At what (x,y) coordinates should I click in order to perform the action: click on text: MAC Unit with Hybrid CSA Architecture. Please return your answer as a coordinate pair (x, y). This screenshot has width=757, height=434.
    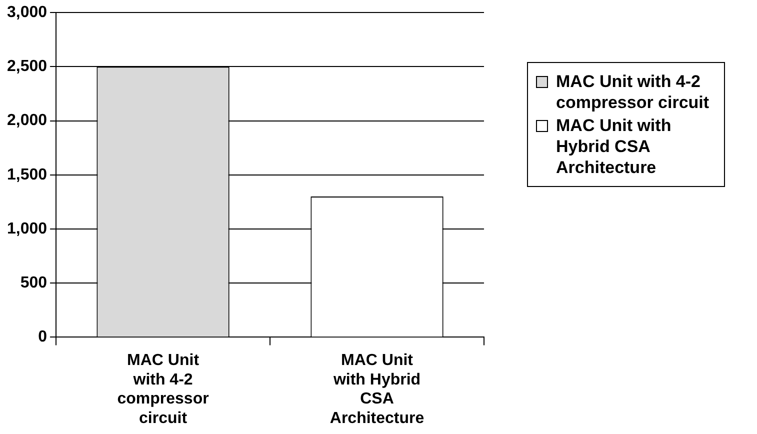
    Looking at the image, I should click on (614, 146).